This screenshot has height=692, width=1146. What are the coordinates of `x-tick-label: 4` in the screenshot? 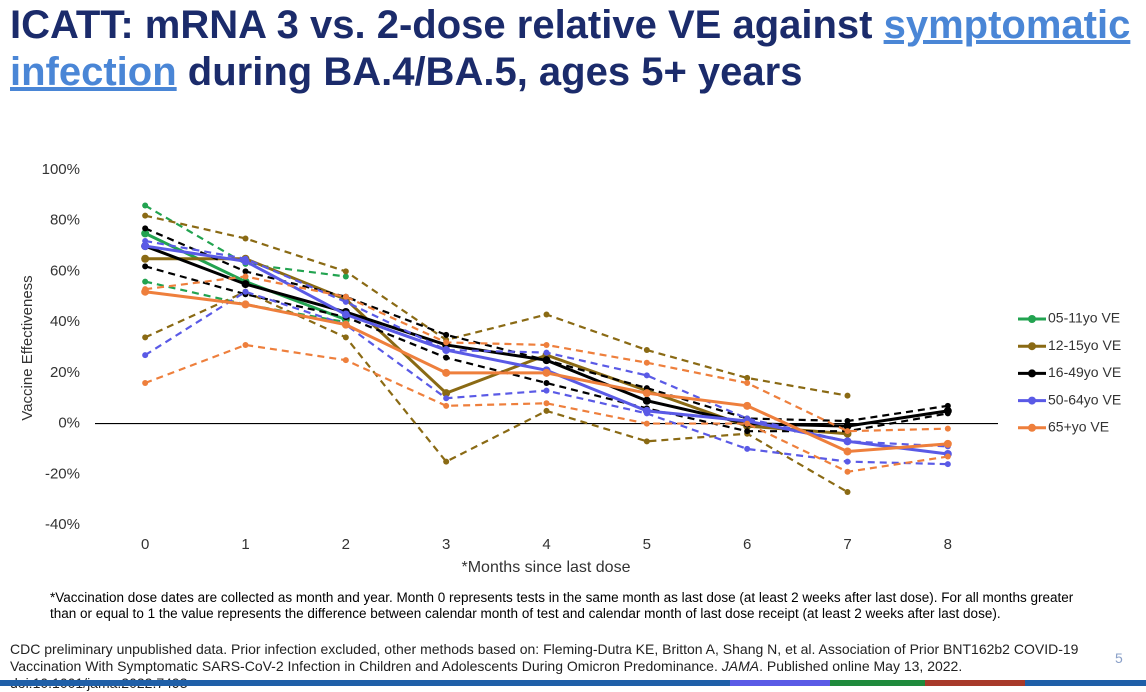 It's located at (546, 544).